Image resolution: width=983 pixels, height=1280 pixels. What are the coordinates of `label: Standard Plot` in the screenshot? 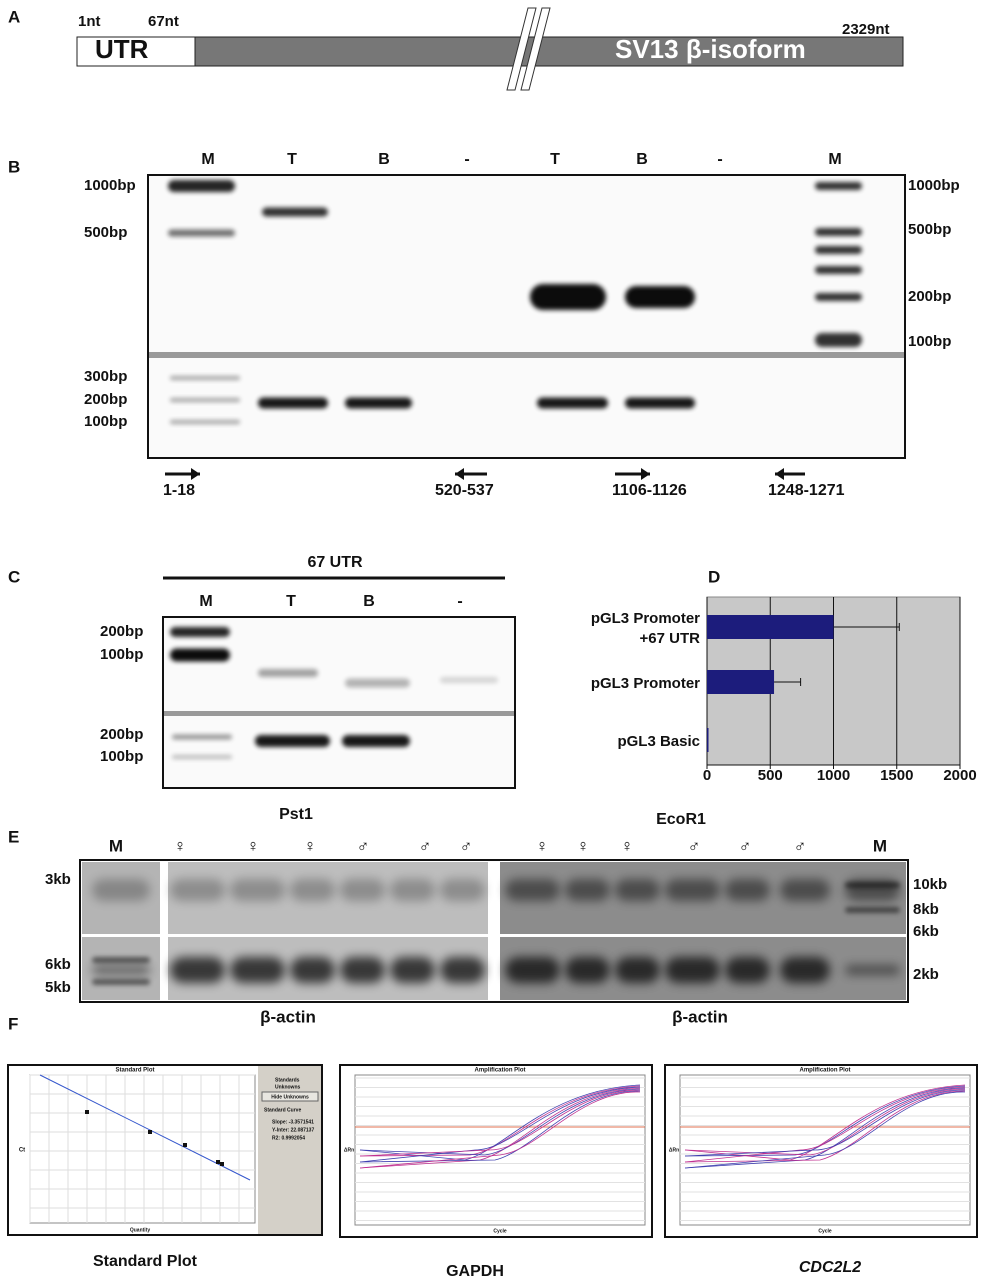 It's located at (134, 1071).